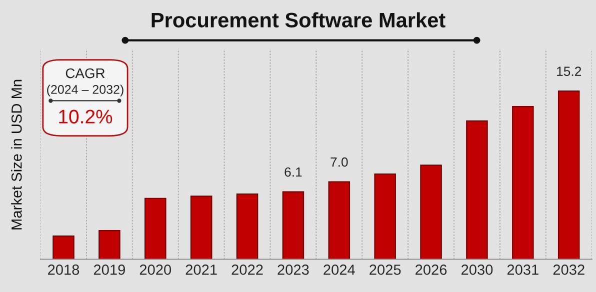 This screenshot has width=596, height=292. What do you see at coordinates (568, 269) in the screenshot?
I see `x-tick-label: 2032` at bounding box center [568, 269].